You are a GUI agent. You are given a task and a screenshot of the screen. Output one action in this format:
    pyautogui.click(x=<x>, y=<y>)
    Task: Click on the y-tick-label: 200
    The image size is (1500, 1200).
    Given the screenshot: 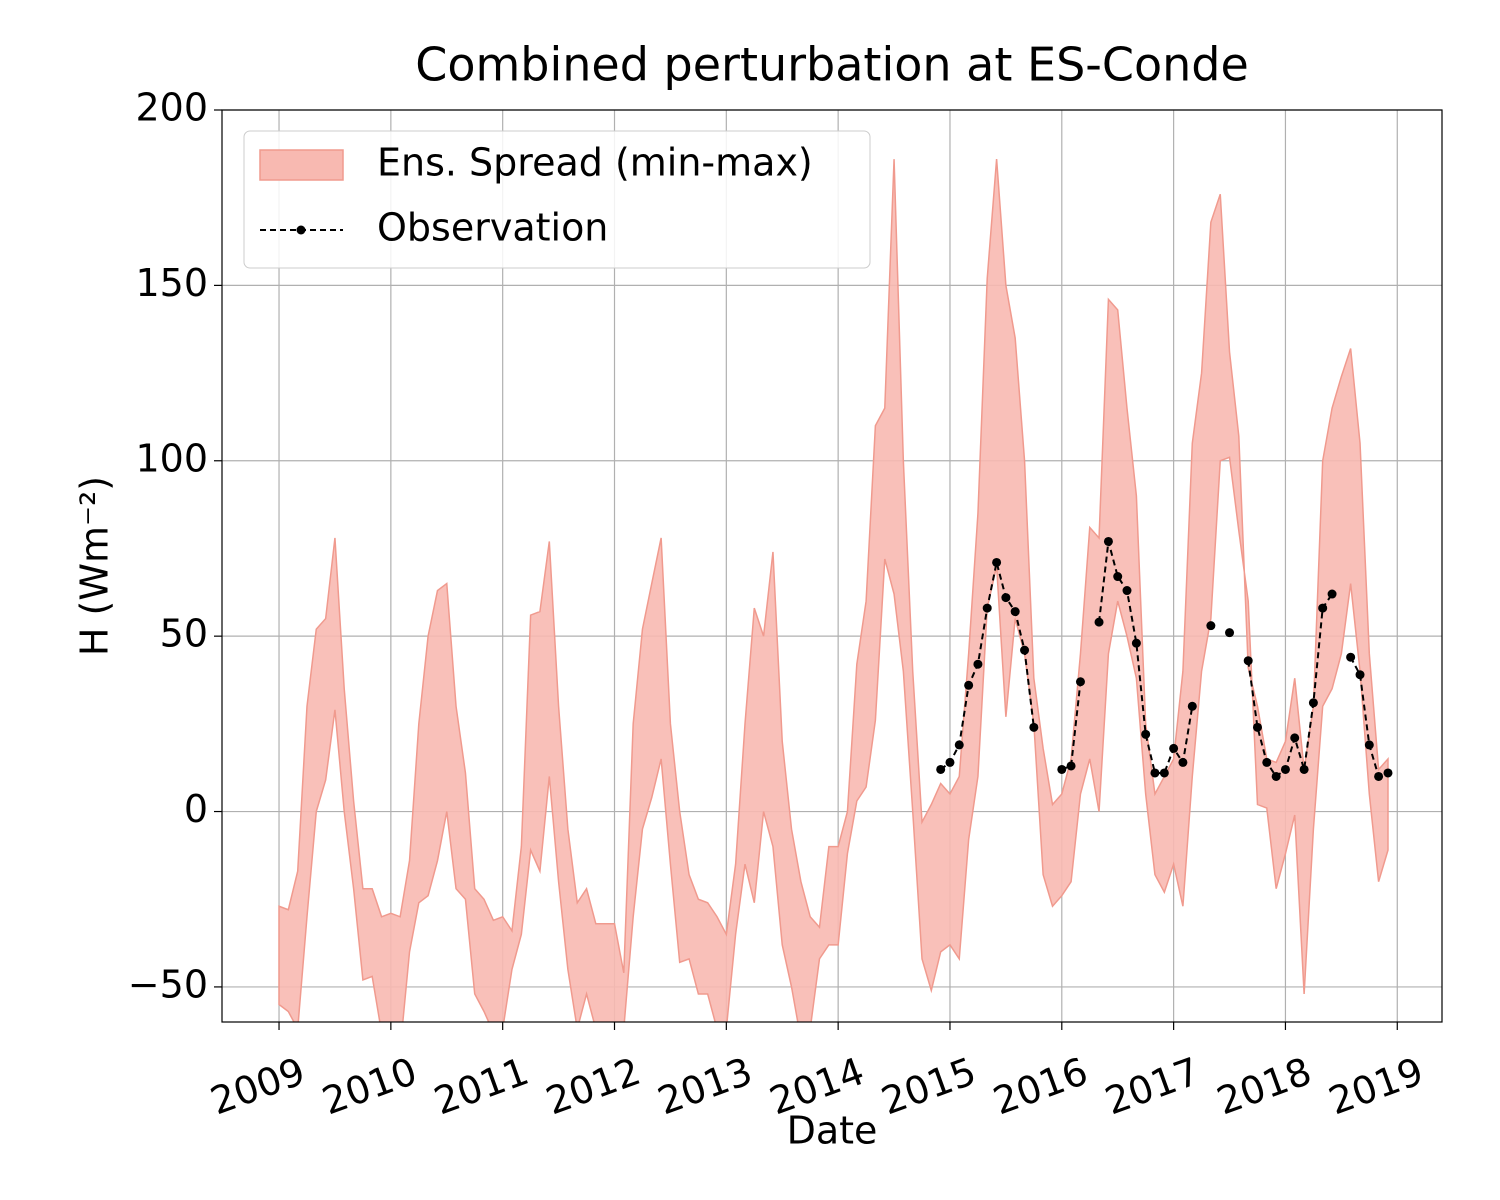 What is the action you would take?
    pyautogui.click(x=171, y=108)
    